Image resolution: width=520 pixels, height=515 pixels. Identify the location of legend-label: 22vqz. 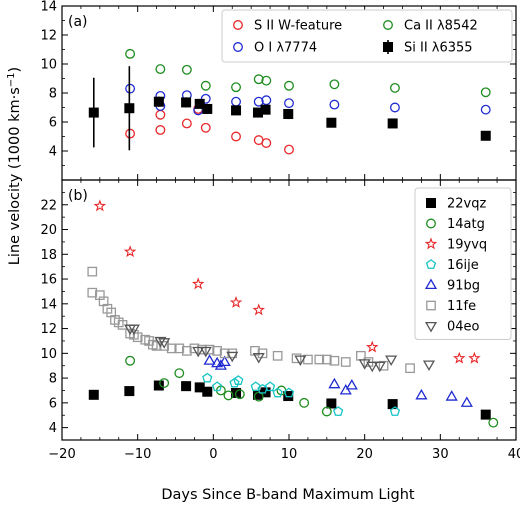
(466, 204).